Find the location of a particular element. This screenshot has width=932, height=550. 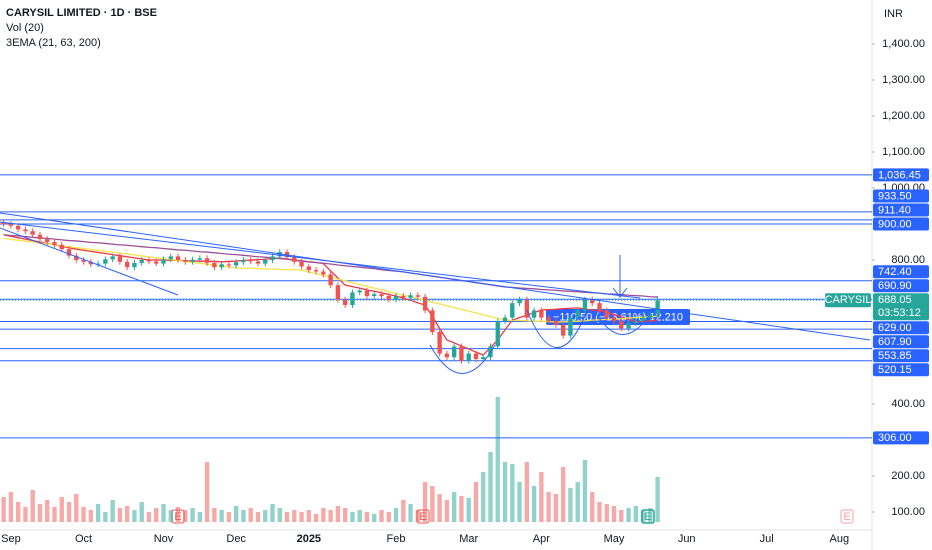

ema-line is located at coordinates (330, 266).